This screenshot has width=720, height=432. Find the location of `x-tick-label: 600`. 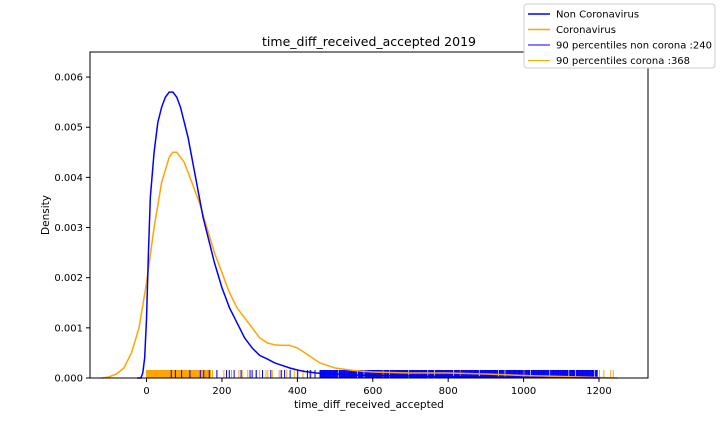

x-tick-label: 600 is located at coordinates (372, 391).